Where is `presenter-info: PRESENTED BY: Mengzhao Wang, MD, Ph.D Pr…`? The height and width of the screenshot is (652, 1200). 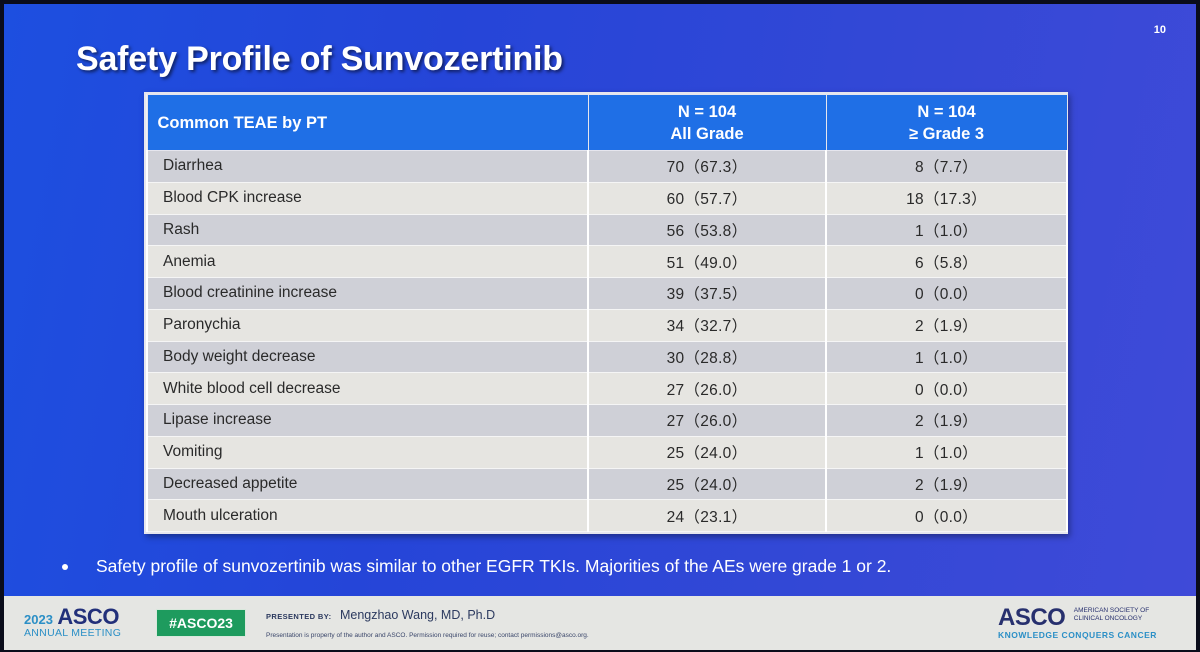
presenter-info: PRESENTED BY: Mengzhao Wang, MD, Ph.D Pr… is located at coordinates (427, 622).